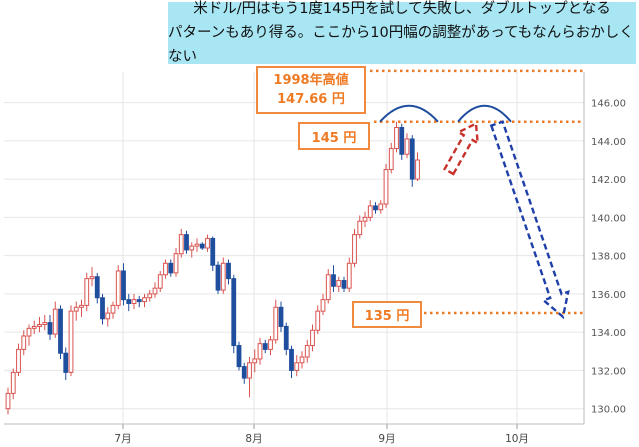 The width and height of the screenshot is (639, 447). I want to click on y-tick-label: 134.00, so click(608, 333).